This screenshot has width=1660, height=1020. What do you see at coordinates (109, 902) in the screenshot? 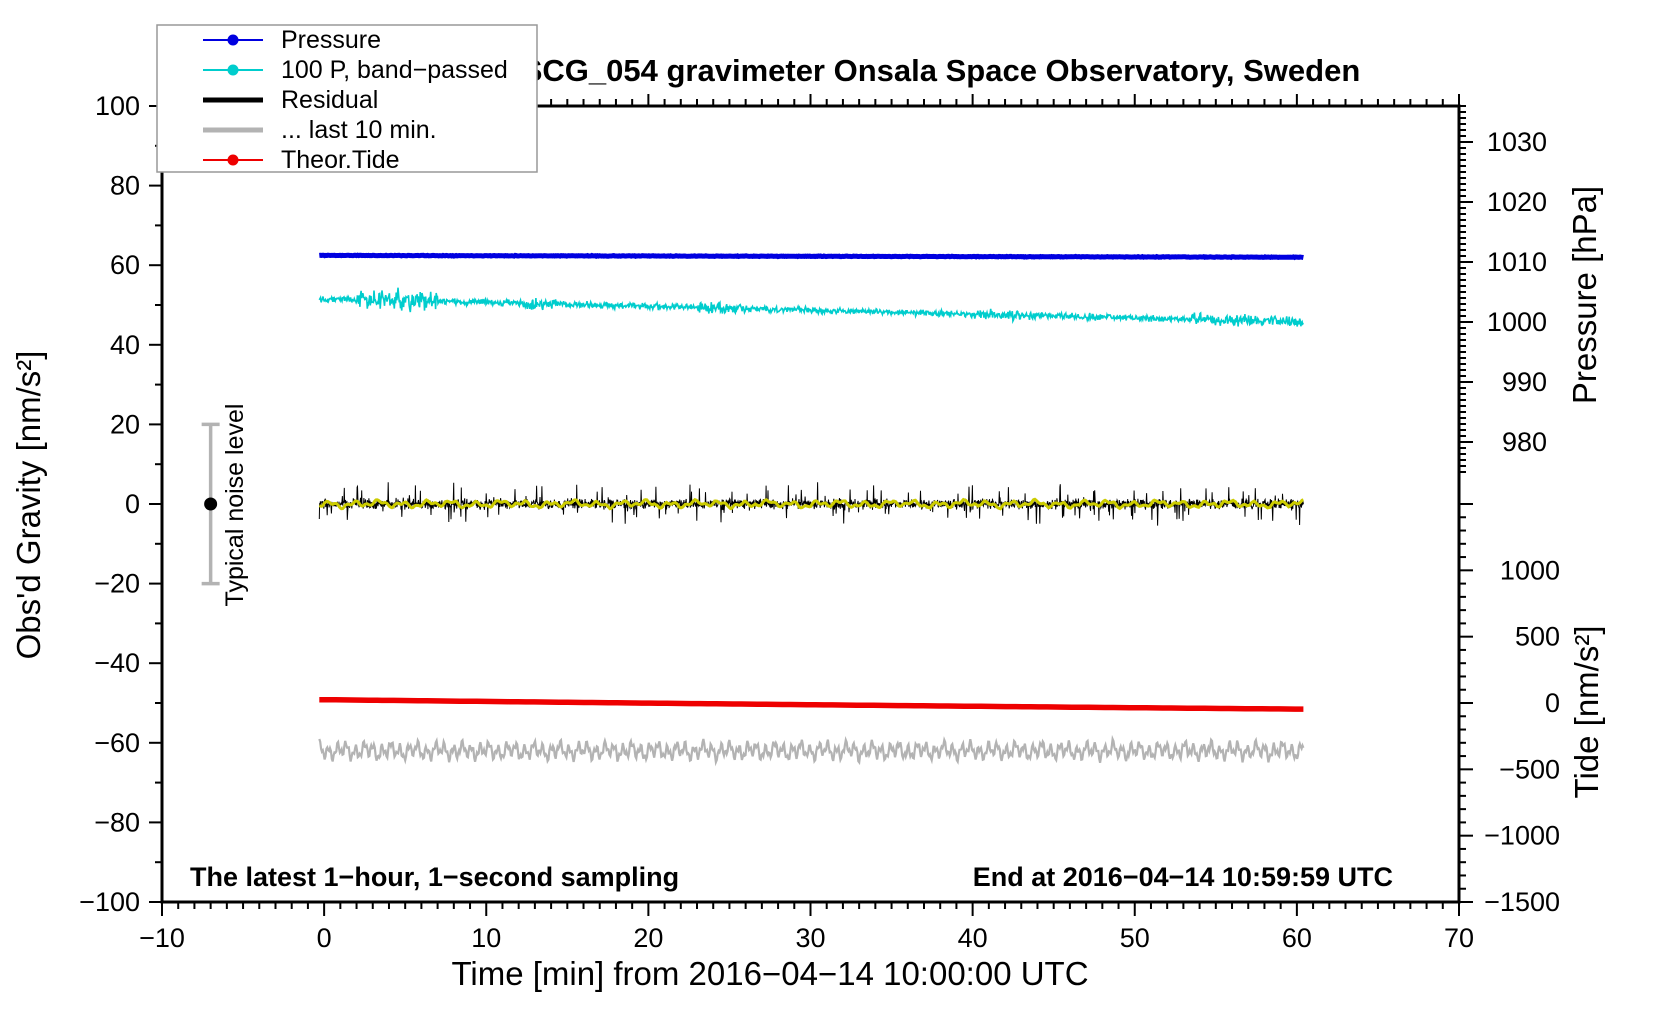
I see `gravity-tick-label: −100` at bounding box center [109, 902].